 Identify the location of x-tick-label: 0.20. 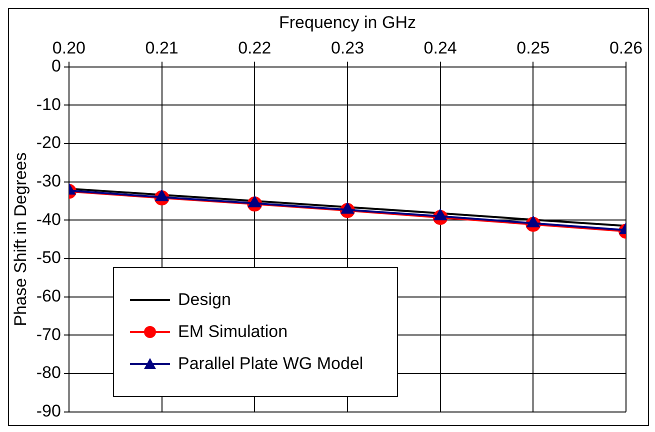
(69, 48).